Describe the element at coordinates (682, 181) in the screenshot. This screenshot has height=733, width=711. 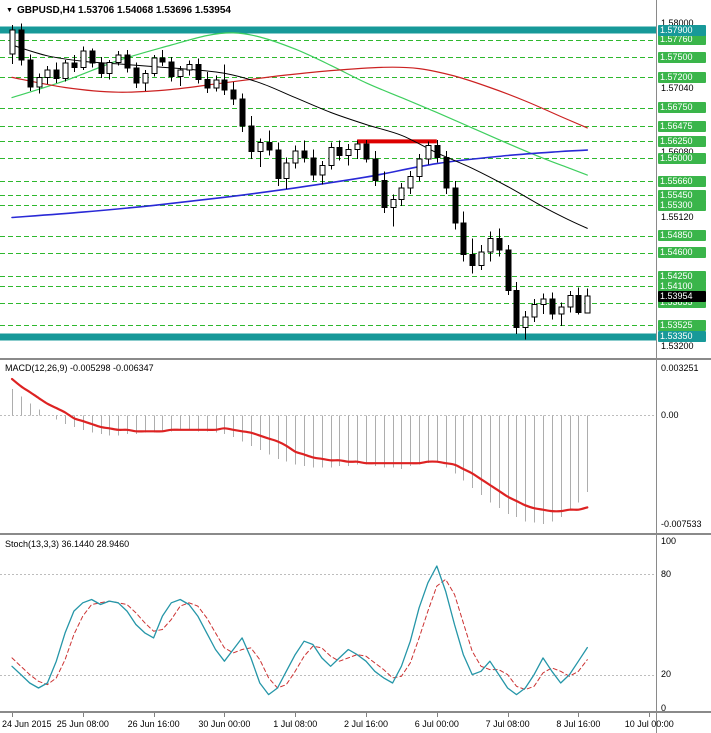
I see `price-level-badge: 1.55660` at that location.